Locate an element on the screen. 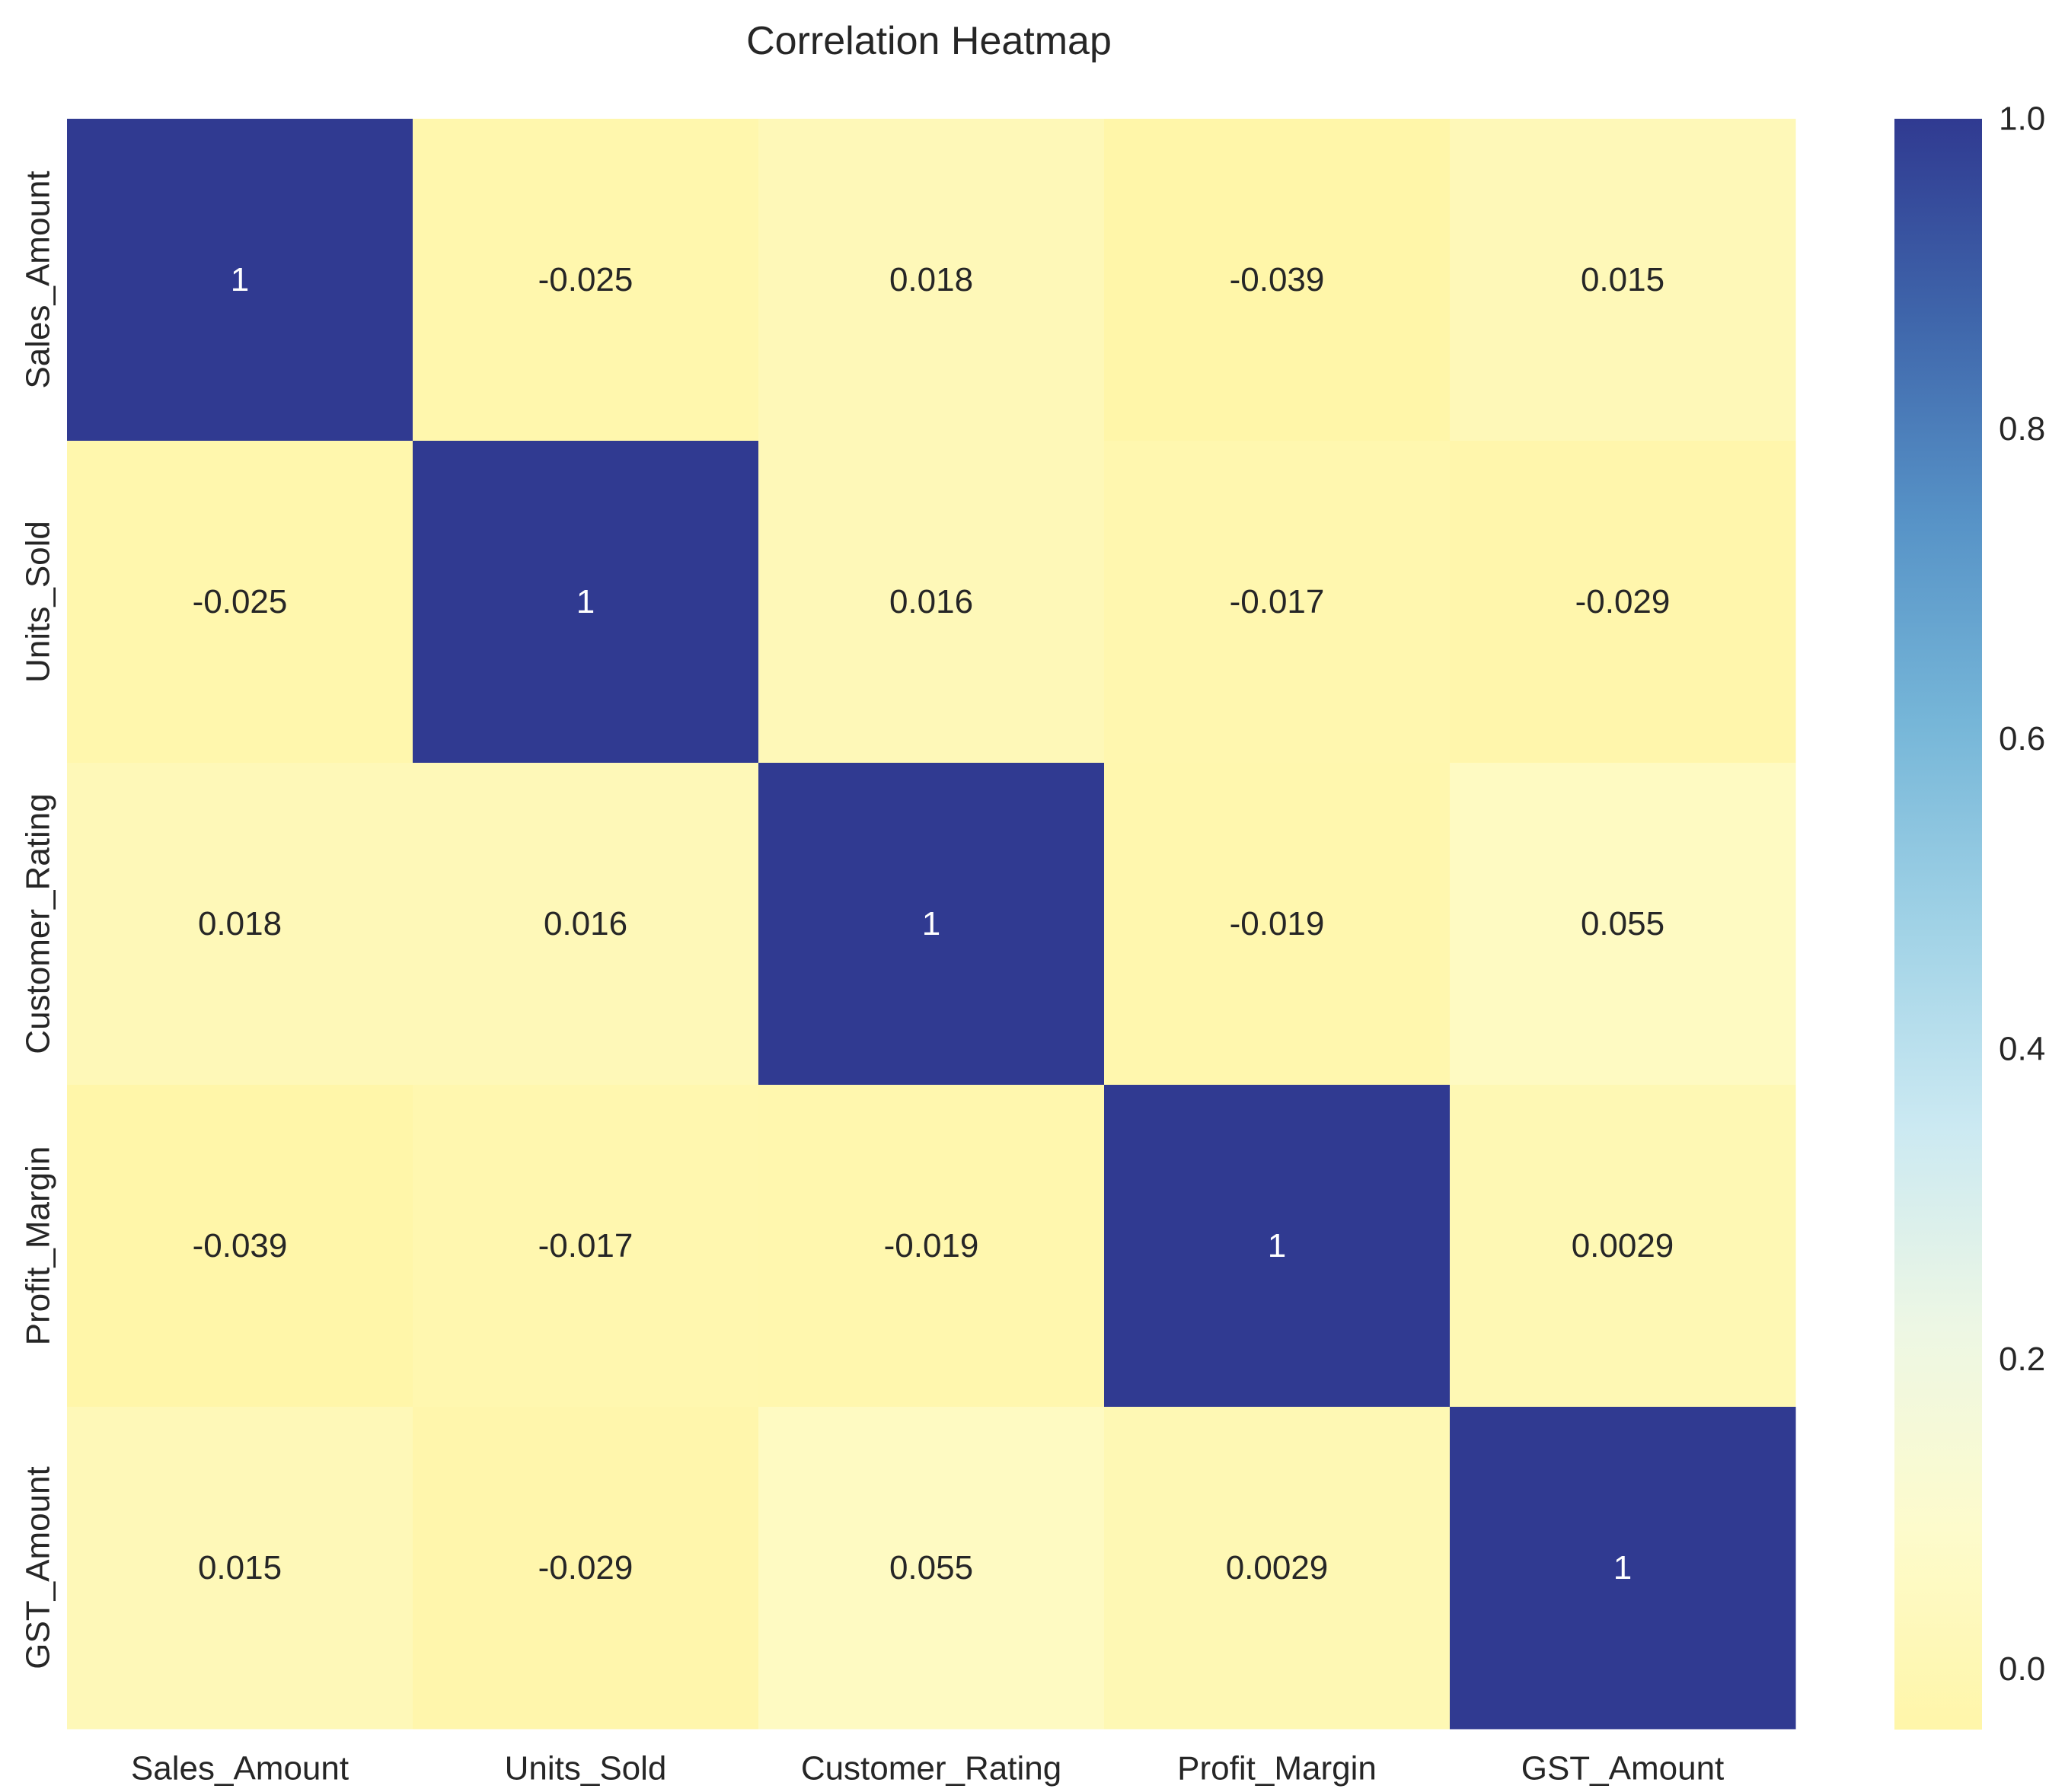 The height and width of the screenshot is (1792, 2065). x-tick-label: GST_Amount is located at coordinates (1623, 1768).